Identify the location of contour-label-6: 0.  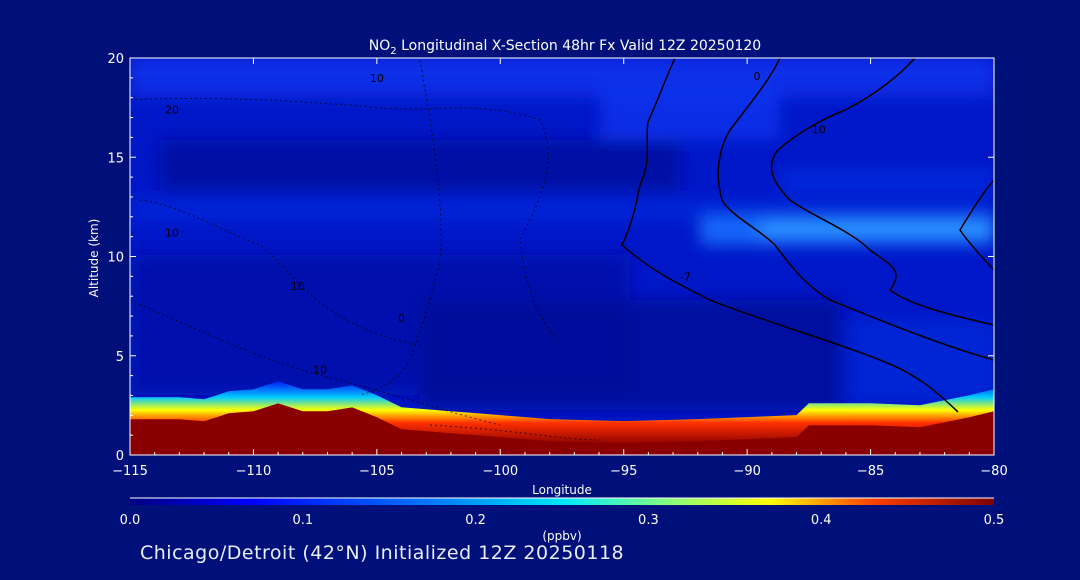
(757, 76).